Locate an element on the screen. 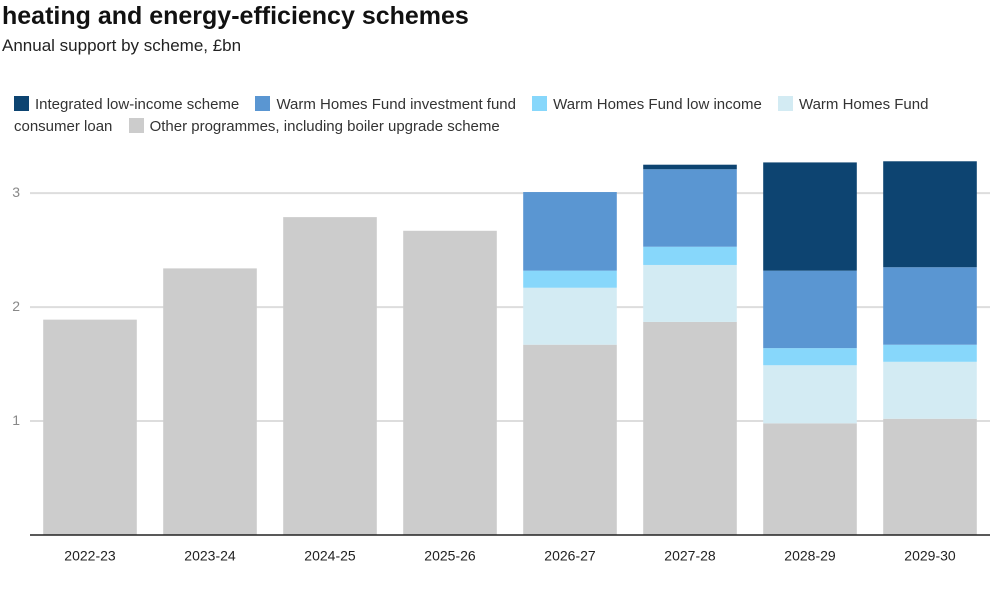  legend-label: Warm Homes Fund consumer loan is located at coordinates (471, 115).